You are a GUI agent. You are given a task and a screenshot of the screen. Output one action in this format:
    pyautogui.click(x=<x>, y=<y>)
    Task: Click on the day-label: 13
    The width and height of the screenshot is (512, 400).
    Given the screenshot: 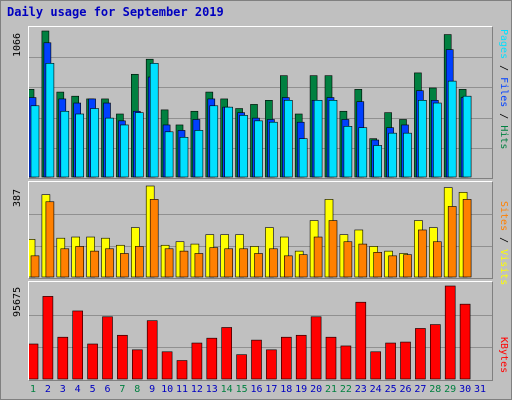 What is the action you would take?
    pyautogui.click(x=211, y=389)
    